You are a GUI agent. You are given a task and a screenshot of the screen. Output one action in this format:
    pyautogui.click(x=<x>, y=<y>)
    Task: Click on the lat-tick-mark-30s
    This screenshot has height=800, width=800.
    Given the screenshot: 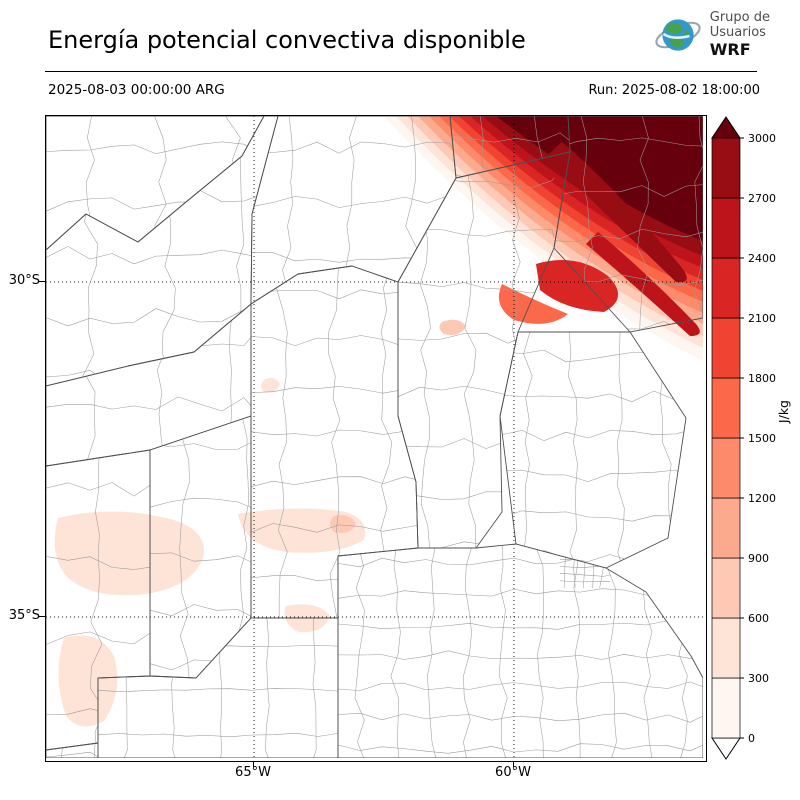 What is the action you would take?
    pyautogui.click(x=42, y=281)
    